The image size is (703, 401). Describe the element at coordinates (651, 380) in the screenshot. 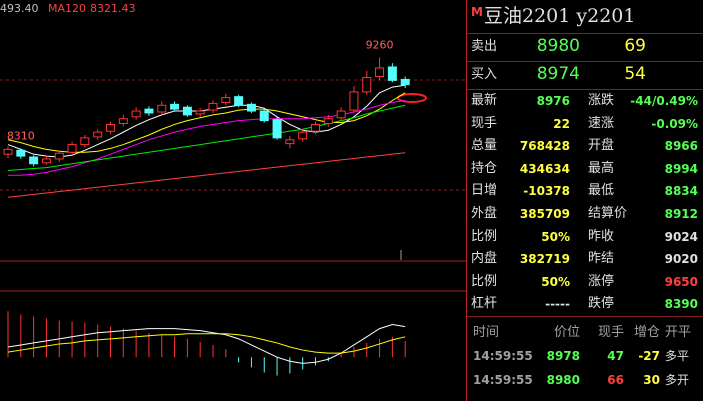

I see `trade-cell: 30` at that location.